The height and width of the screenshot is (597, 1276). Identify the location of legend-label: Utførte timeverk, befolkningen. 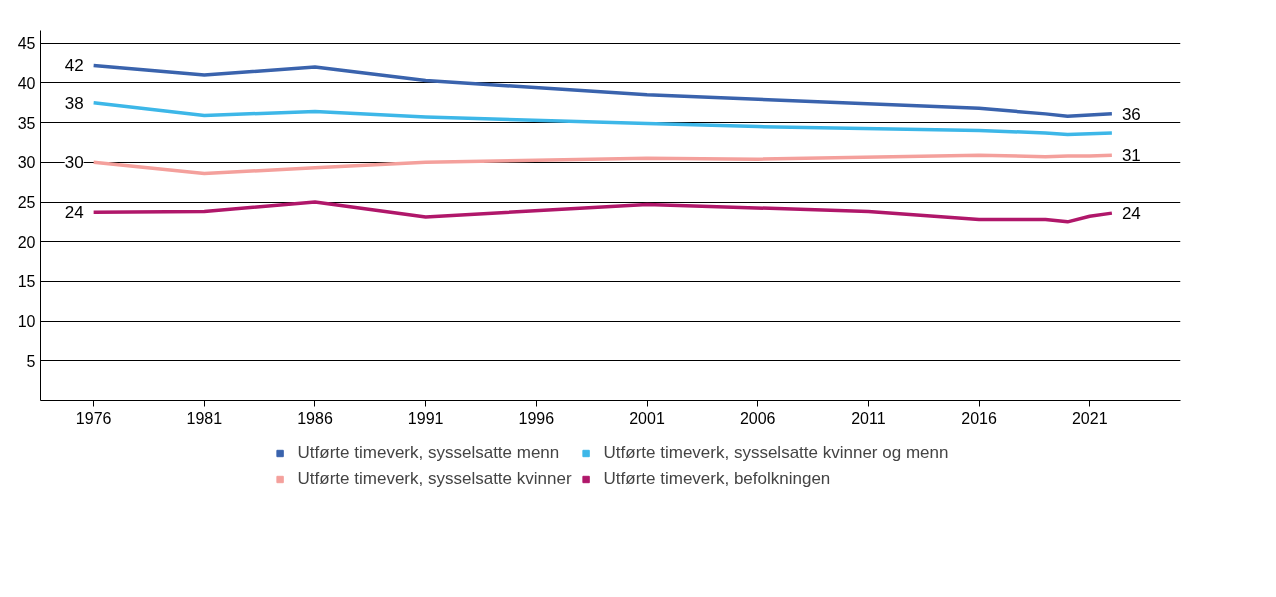
(717, 479).